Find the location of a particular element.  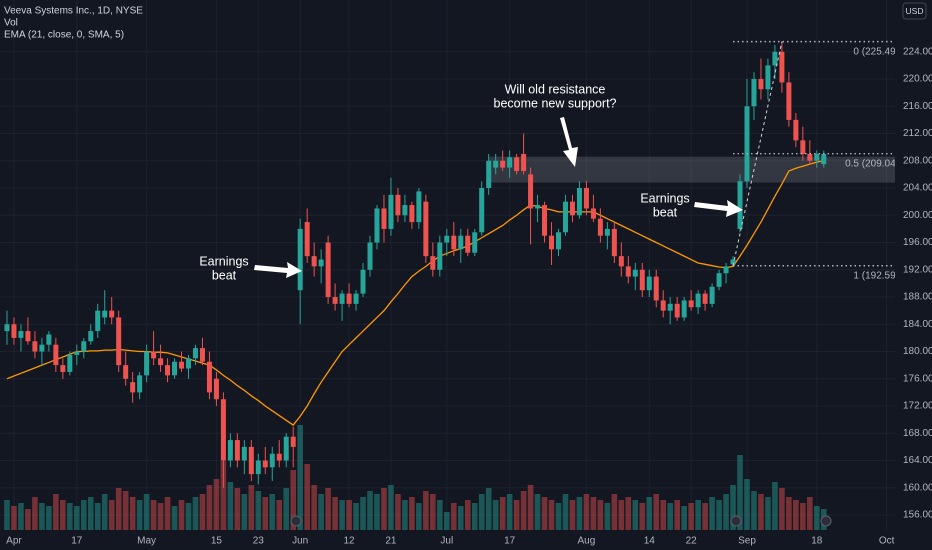

y-tick-label: 192.00 is located at coordinates (917, 269).